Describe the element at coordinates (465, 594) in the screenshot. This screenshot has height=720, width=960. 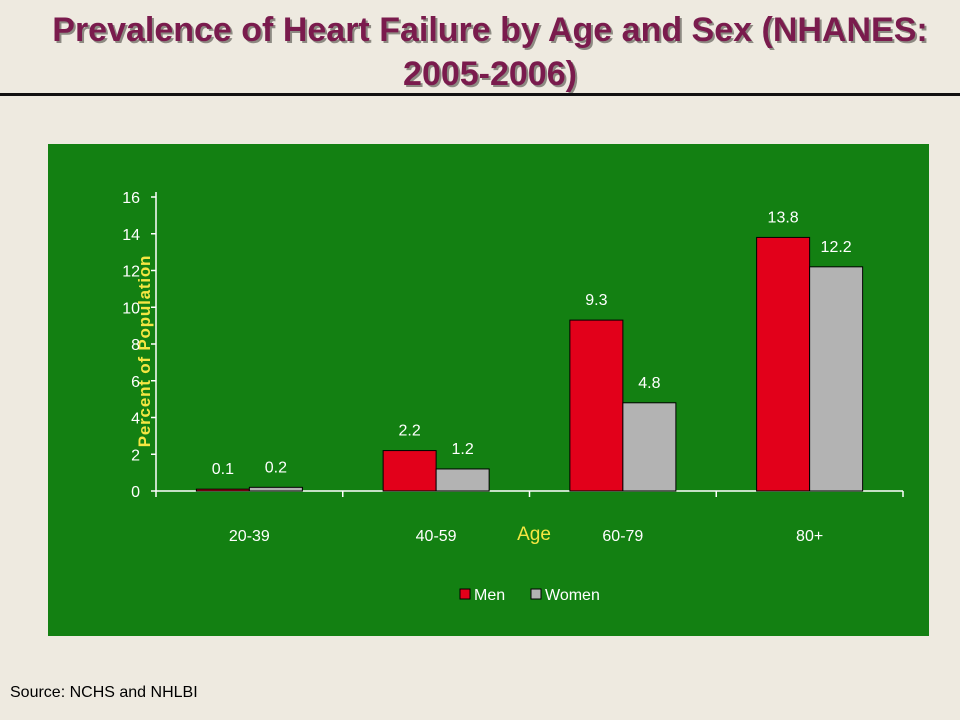
I see `legend-swatch-men` at that location.